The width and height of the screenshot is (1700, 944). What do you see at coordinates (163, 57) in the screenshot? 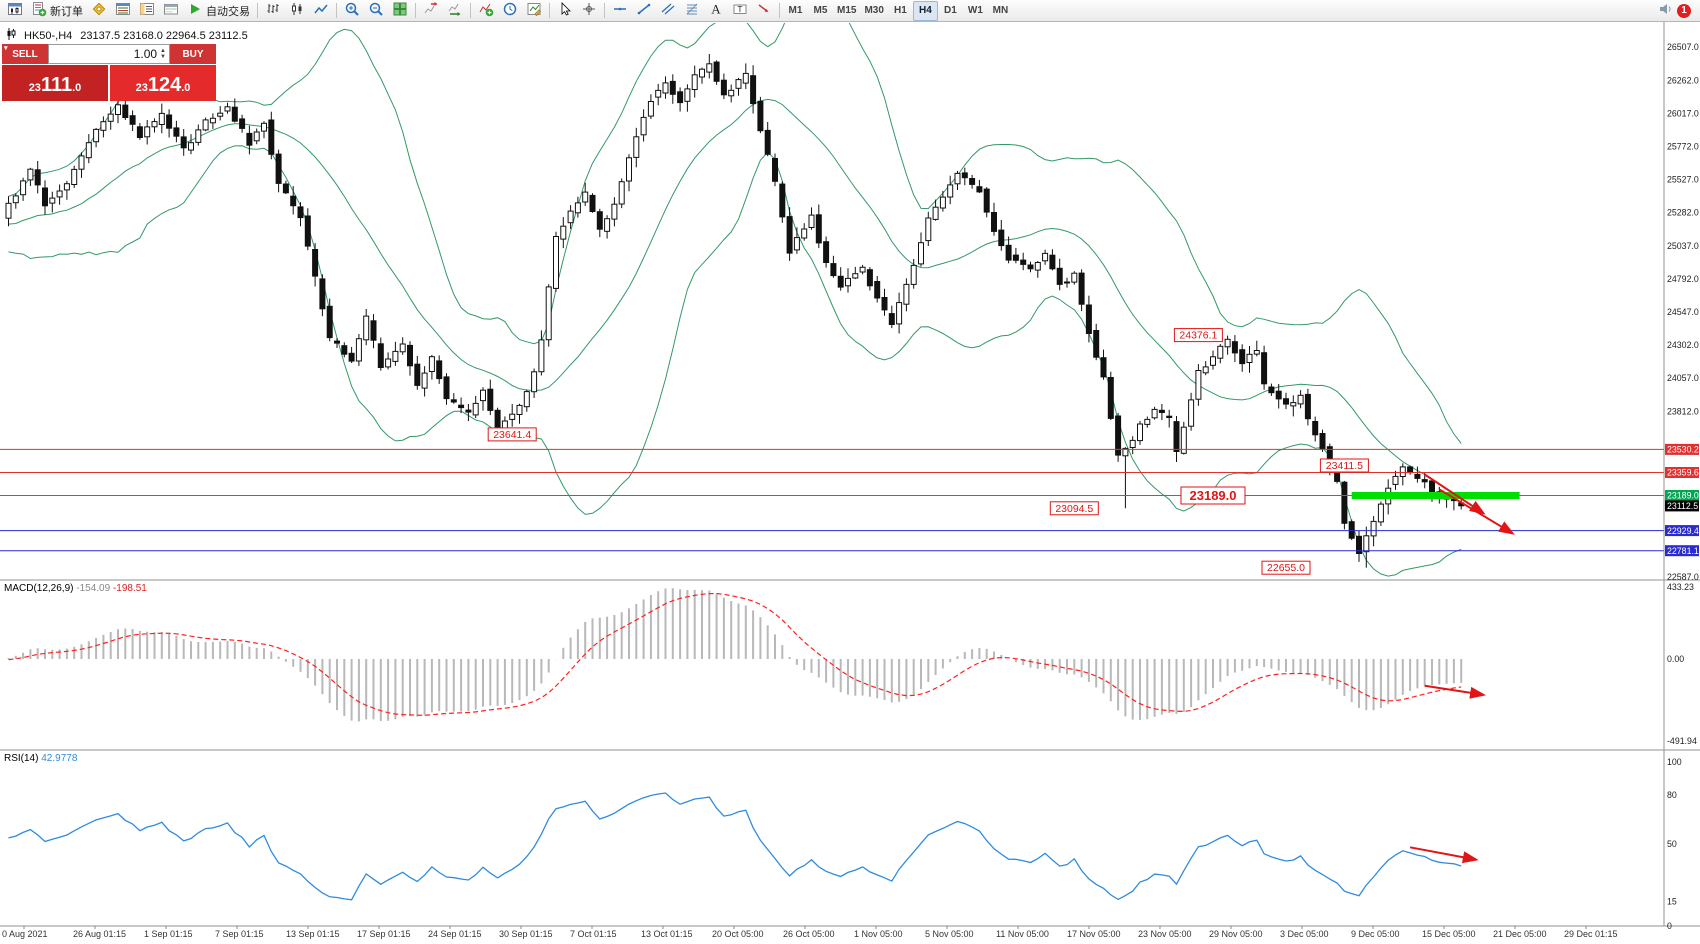
I see `volume-down-button: ▼` at bounding box center [163, 57].